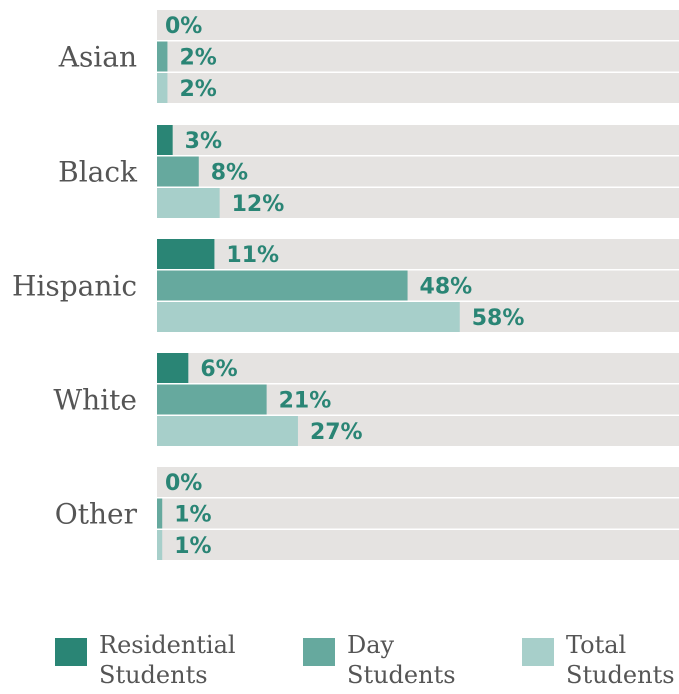  Describe the element at coordinates (229, 173) in the screenshot. I see `value-label-day-black: 8%` at that location.